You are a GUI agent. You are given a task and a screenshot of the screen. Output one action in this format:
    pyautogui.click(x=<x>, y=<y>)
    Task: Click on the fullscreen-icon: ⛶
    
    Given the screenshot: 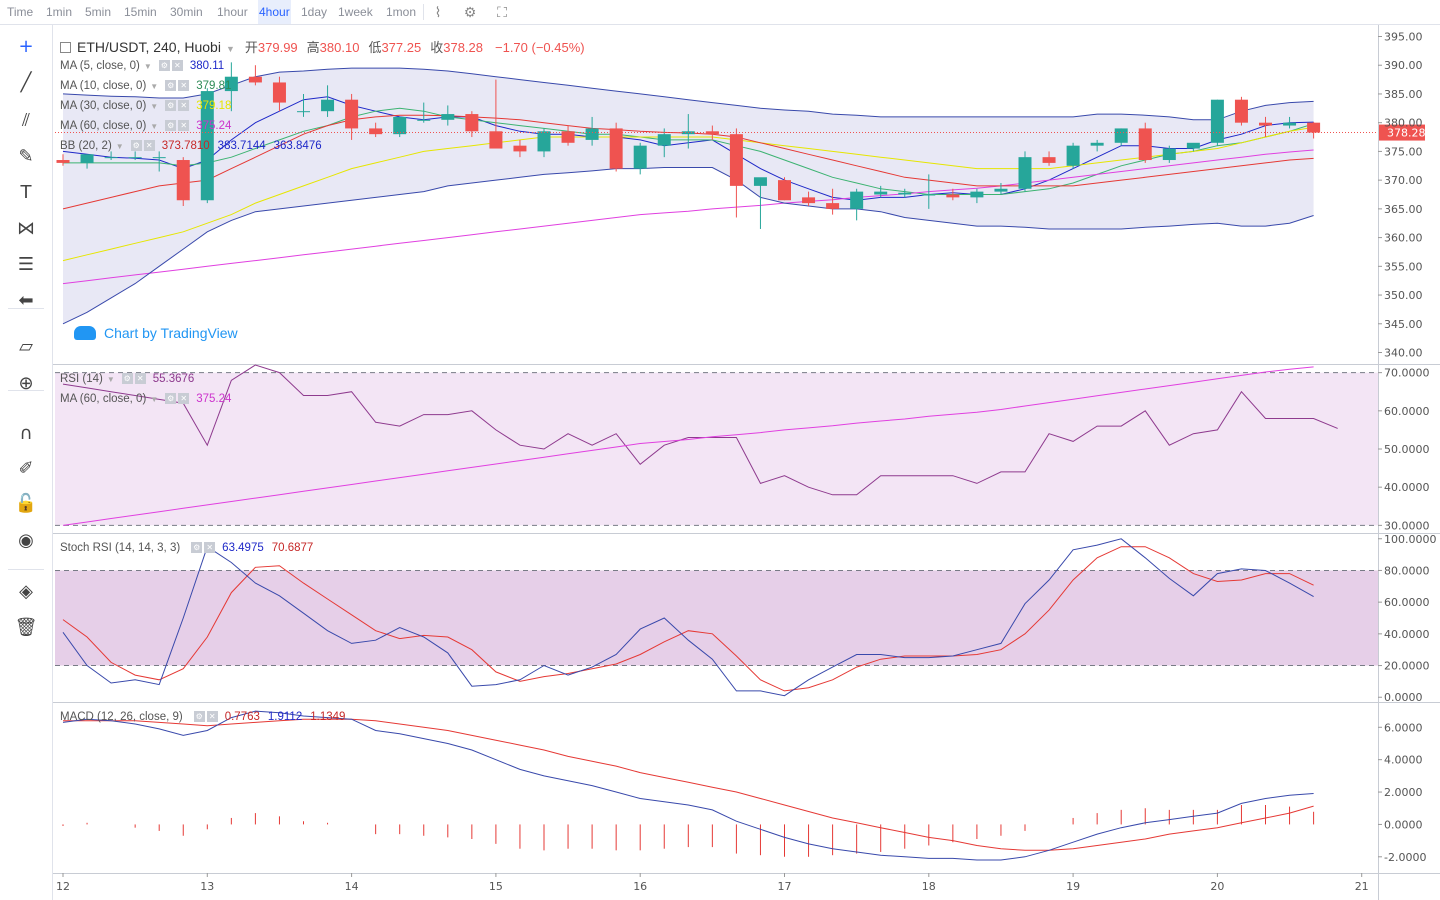 What is the action you would take?
    pyautogui.click(x=502, y=12)
    